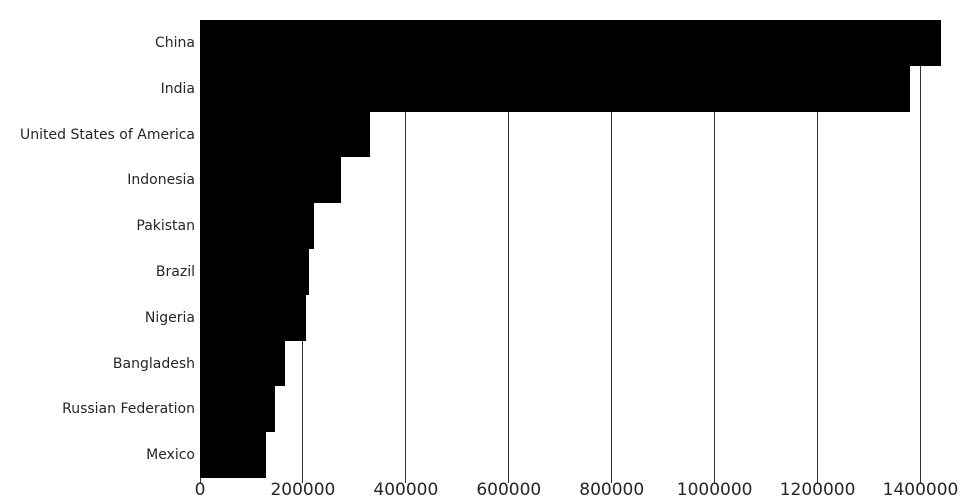  What do you see at coordinates (107, 134) in the screenshot?
I see `country-label-united-states-of-america: United States of America` at bounding box center [107, 134].